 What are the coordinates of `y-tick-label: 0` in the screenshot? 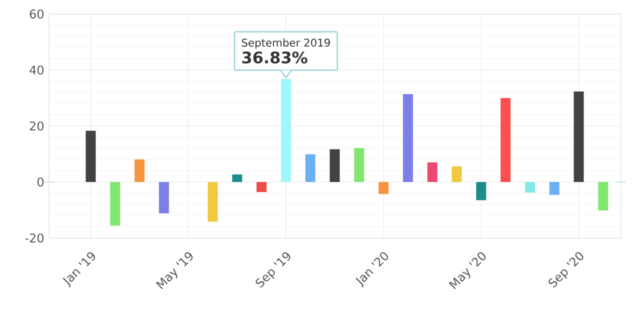 It's located at (40, 182).